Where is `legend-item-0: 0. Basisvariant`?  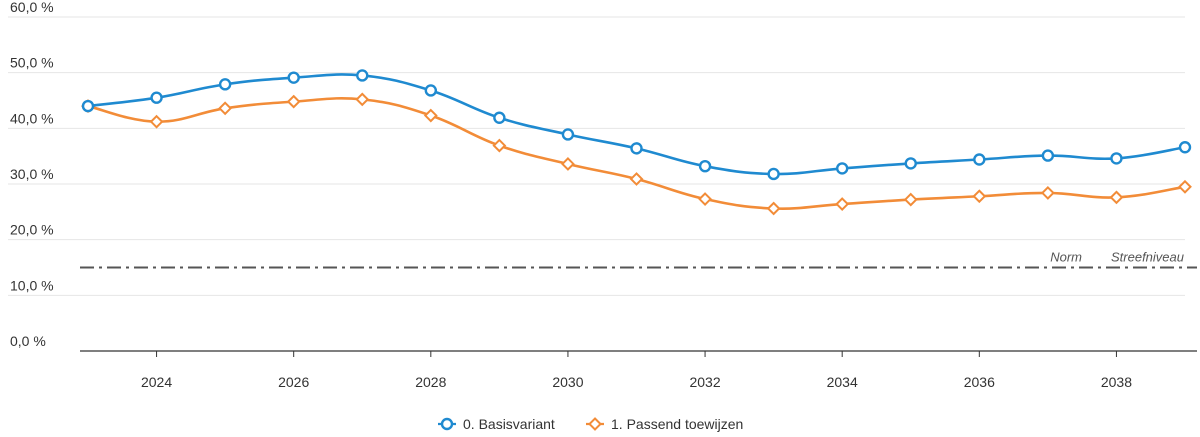
legend-item-0: 0. Basisvariant is located at coordinates (496, 424).